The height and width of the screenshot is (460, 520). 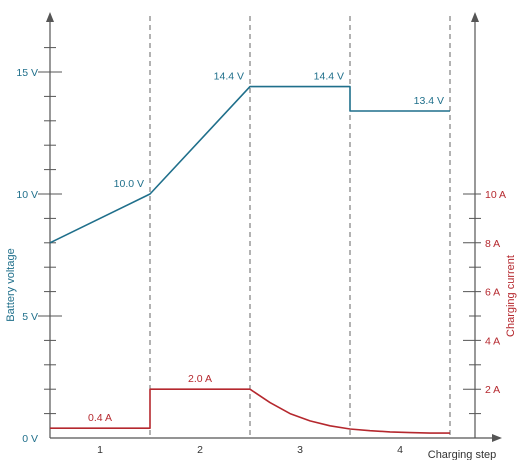 I want to click on left-tick-label: 5 V, so click(x=30, y=317).